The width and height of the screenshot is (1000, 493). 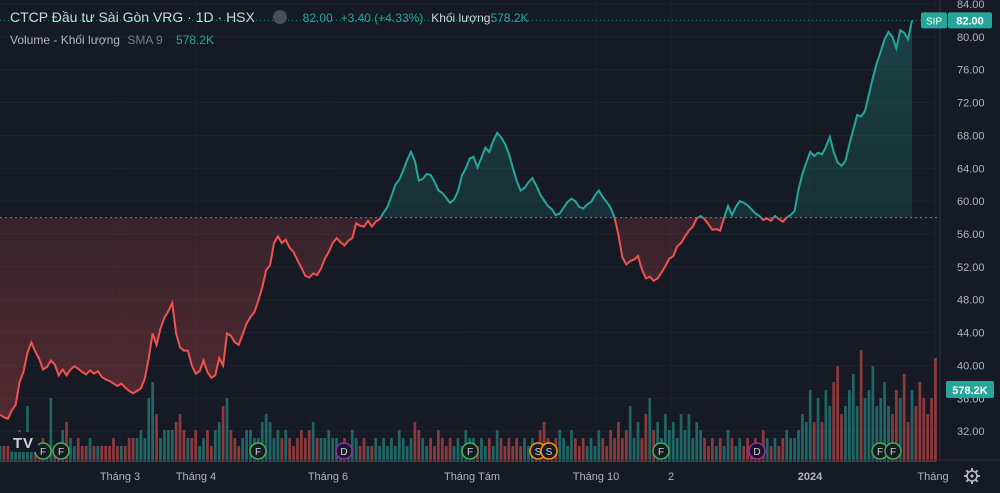 What do you see at coordinates (971, 202) in the screenshot?
I see `price-tick-label: 60.00` at bounding box center [971, 202].